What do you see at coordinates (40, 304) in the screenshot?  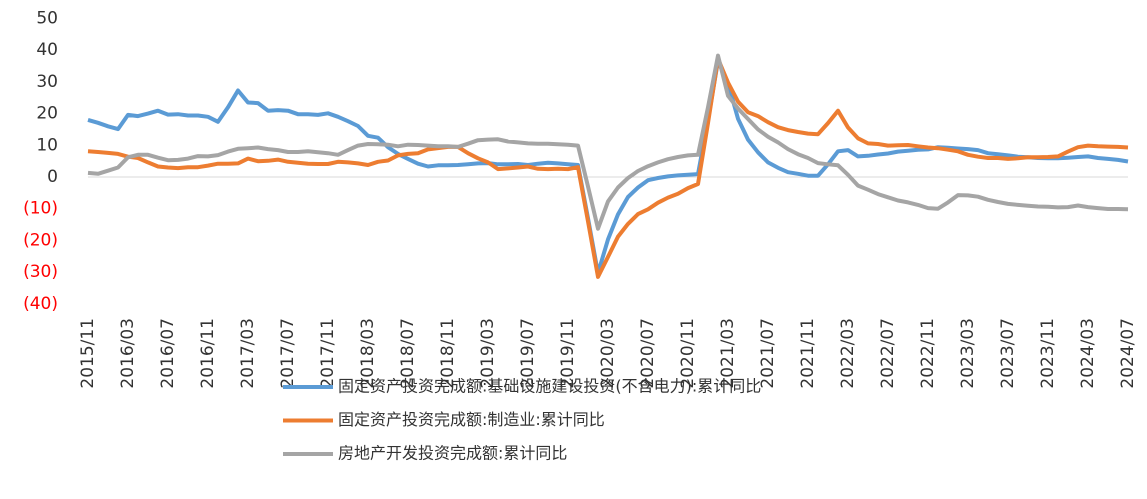 I see `y-tick-label: (40)` at bounding box center [40, 304].